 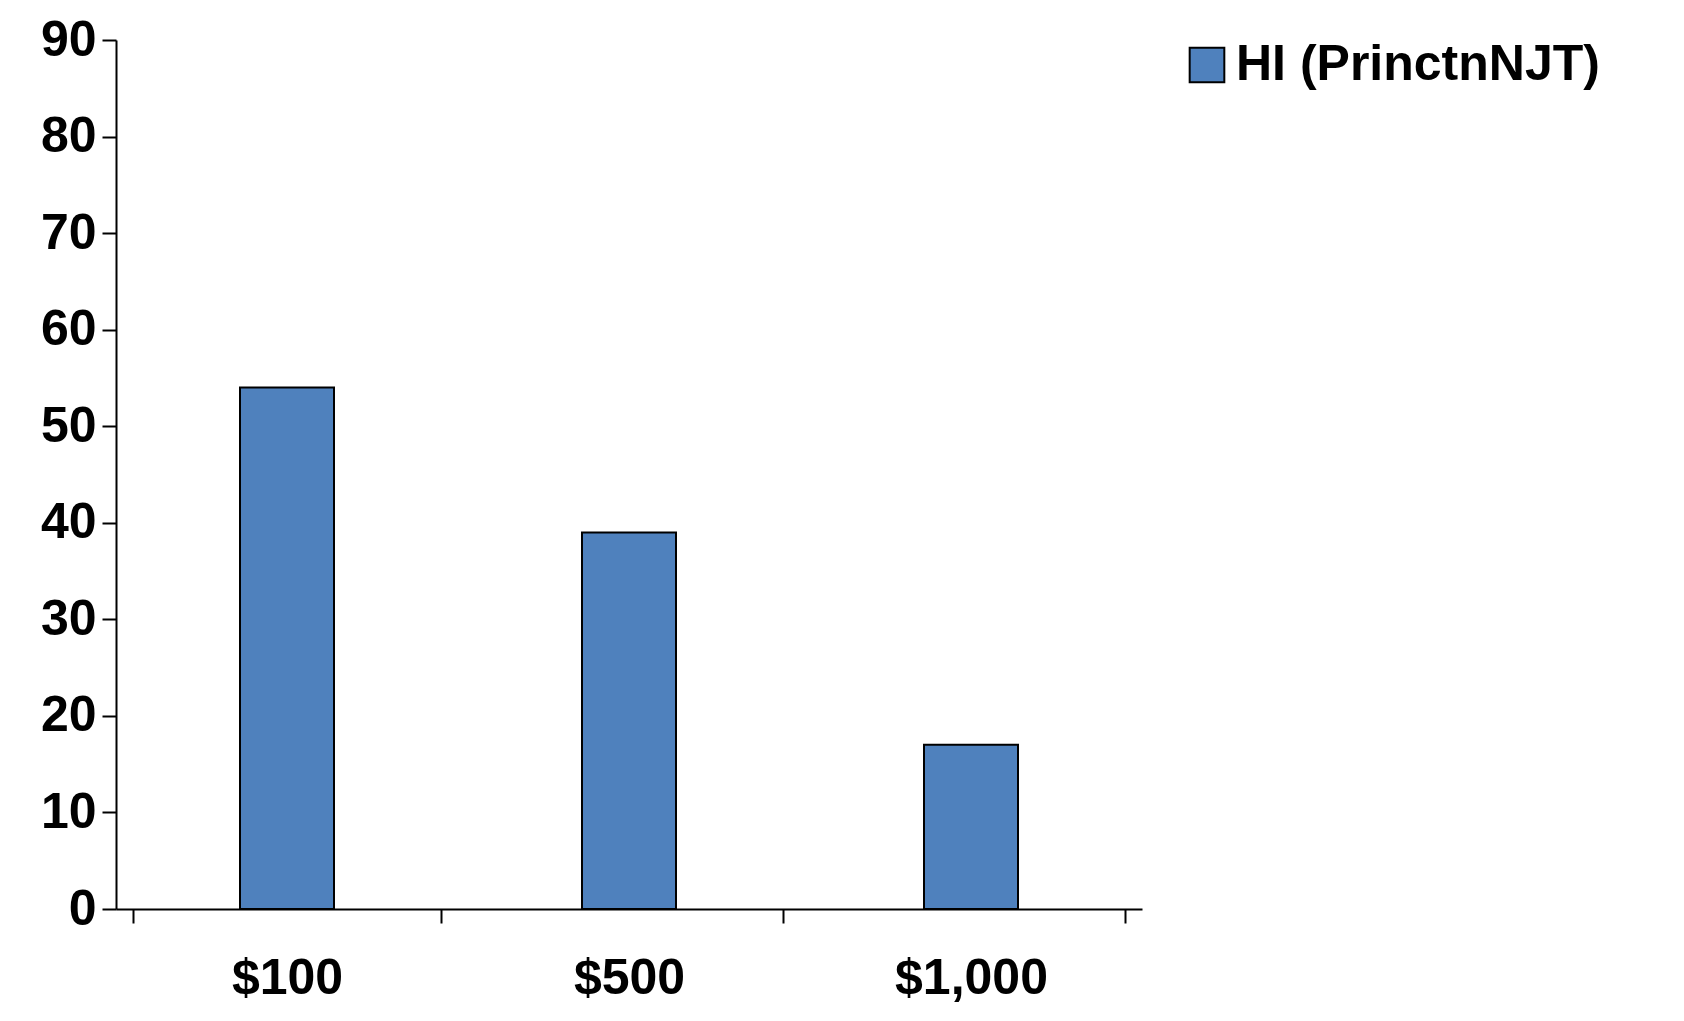 I want to click on y-tick-label: 30, so click(x=68, y=617).